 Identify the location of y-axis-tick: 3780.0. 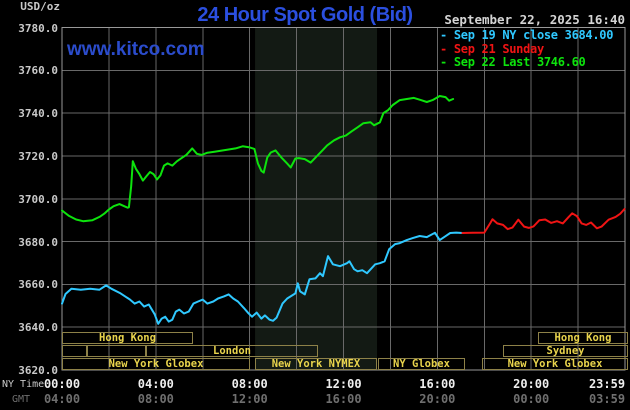
(38, 28).